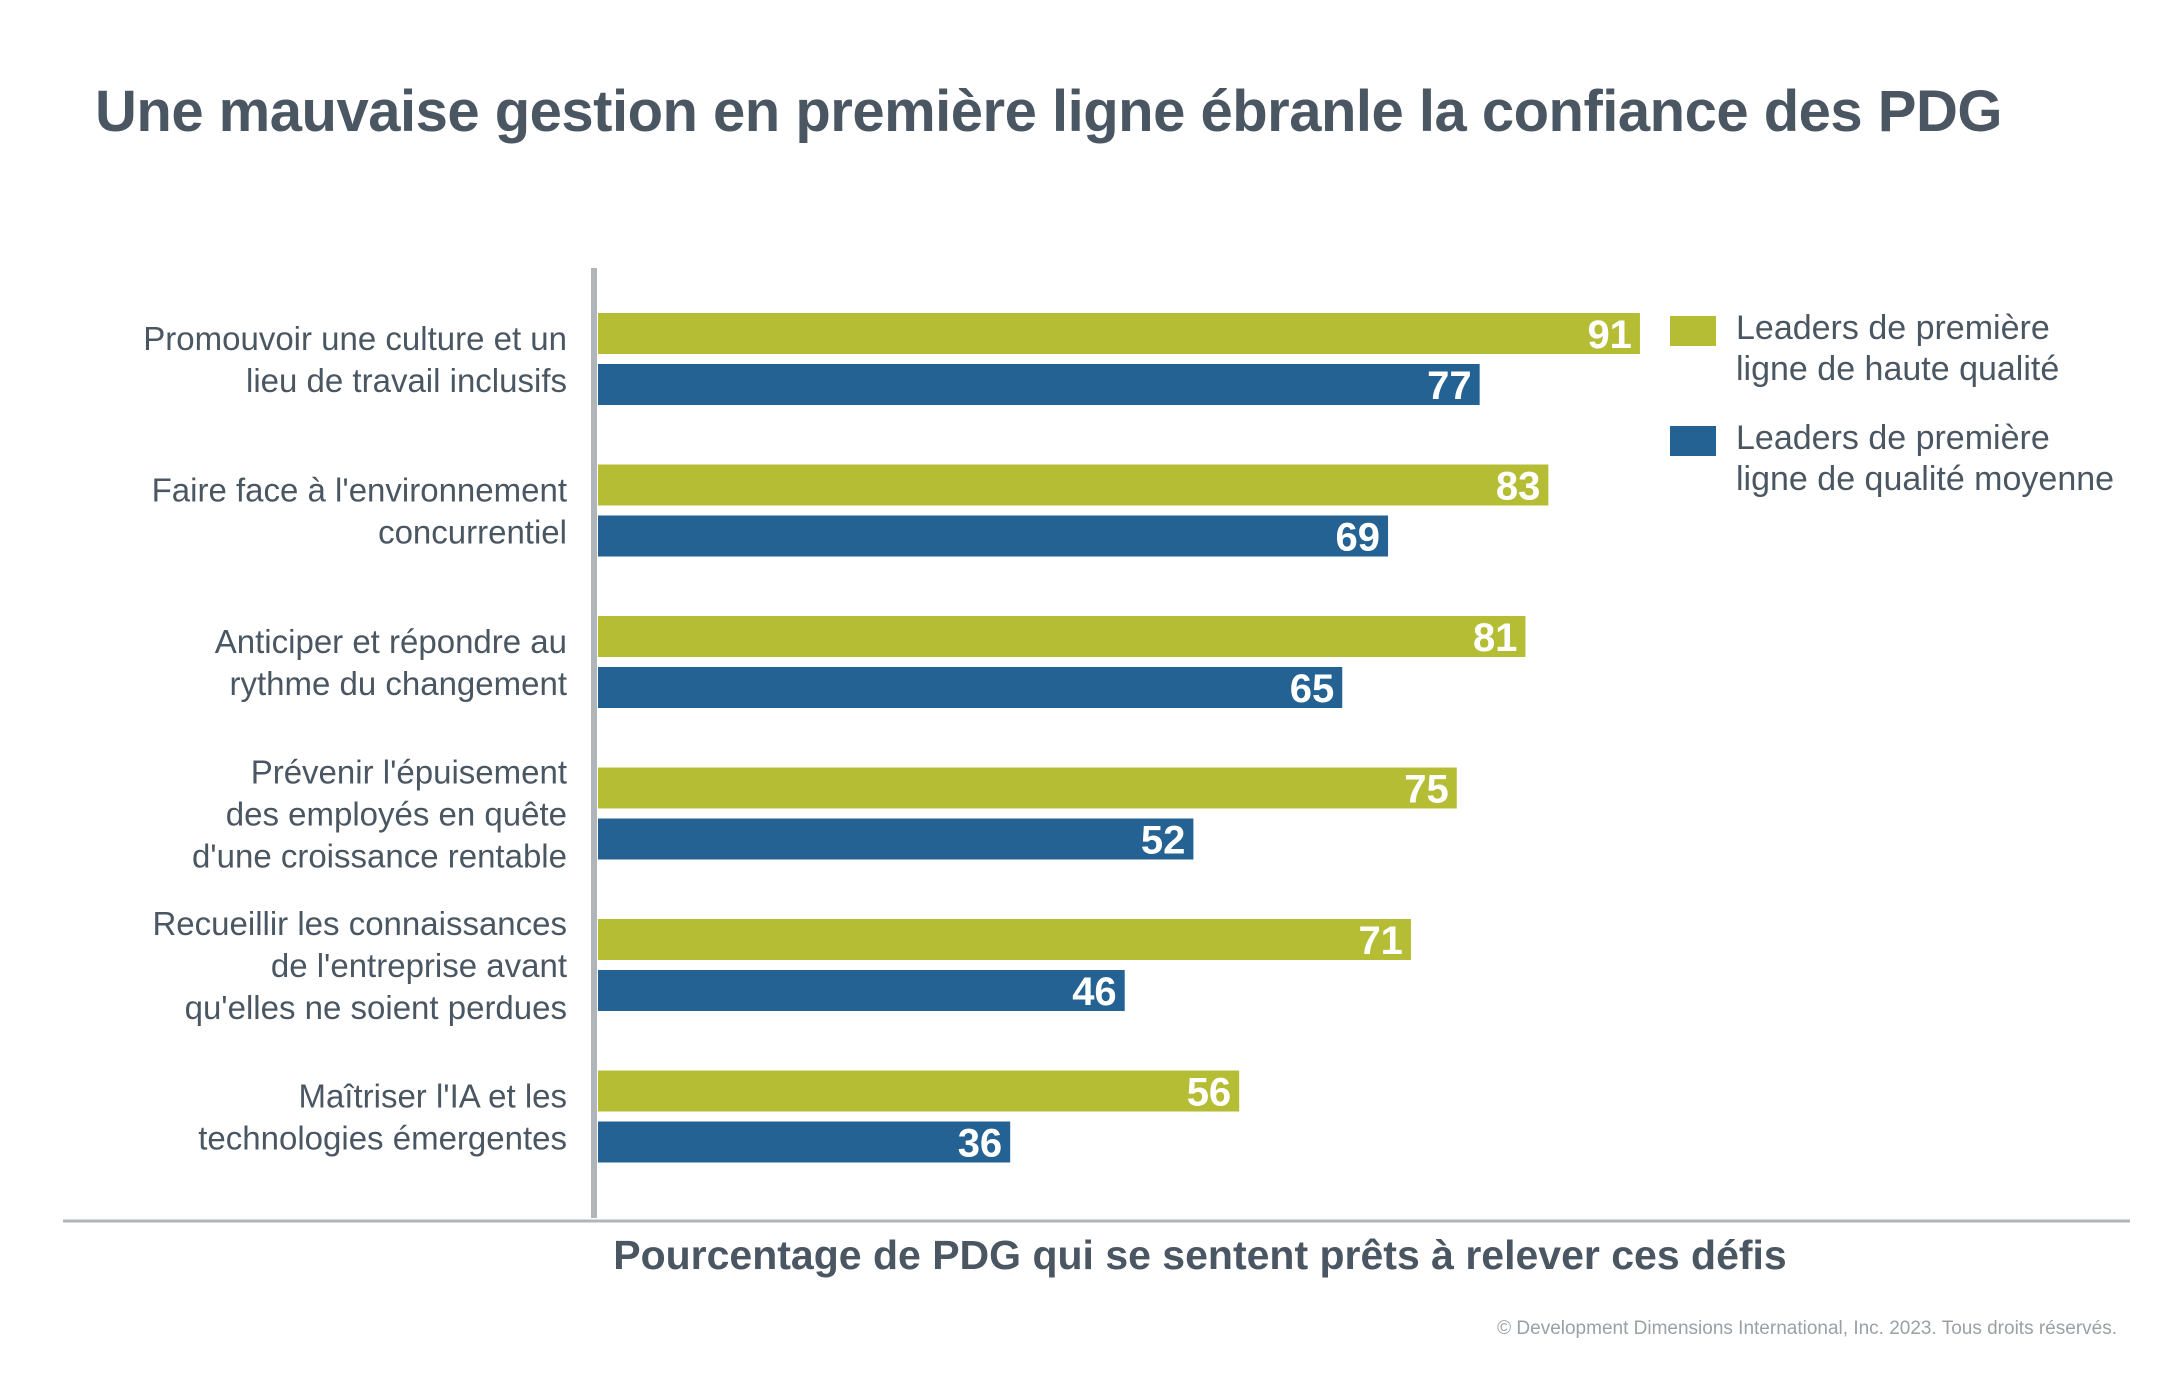 The image size is (2172, 1378). Describe the element at coordinates (396, 814) in the screenshot. I see `category-label-line: des employés en quête` at that location.